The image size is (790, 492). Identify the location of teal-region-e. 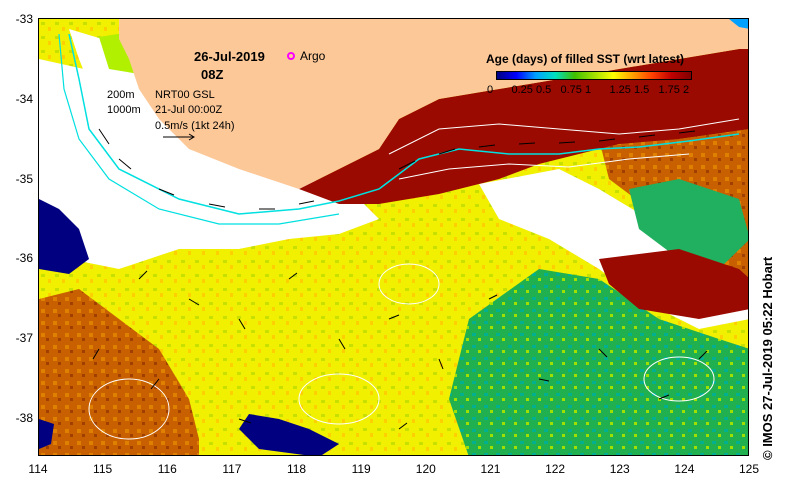
(688, 224).